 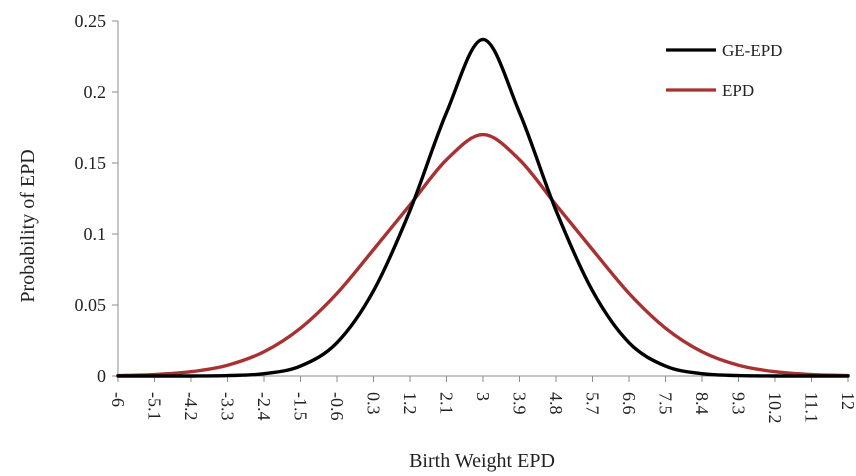 What do you see at coordinates (483, 396) in the screenshot?
I see `x-tick-label: 3` at bounding box center [483, 396].